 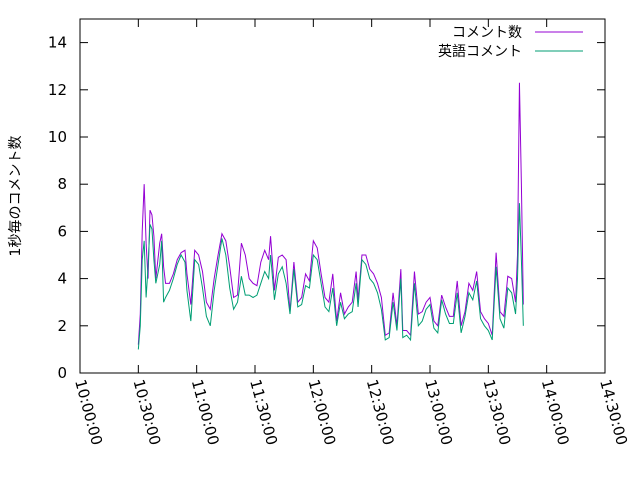 I want to click on y-tick-label: 14, so click(x=57, y=43).